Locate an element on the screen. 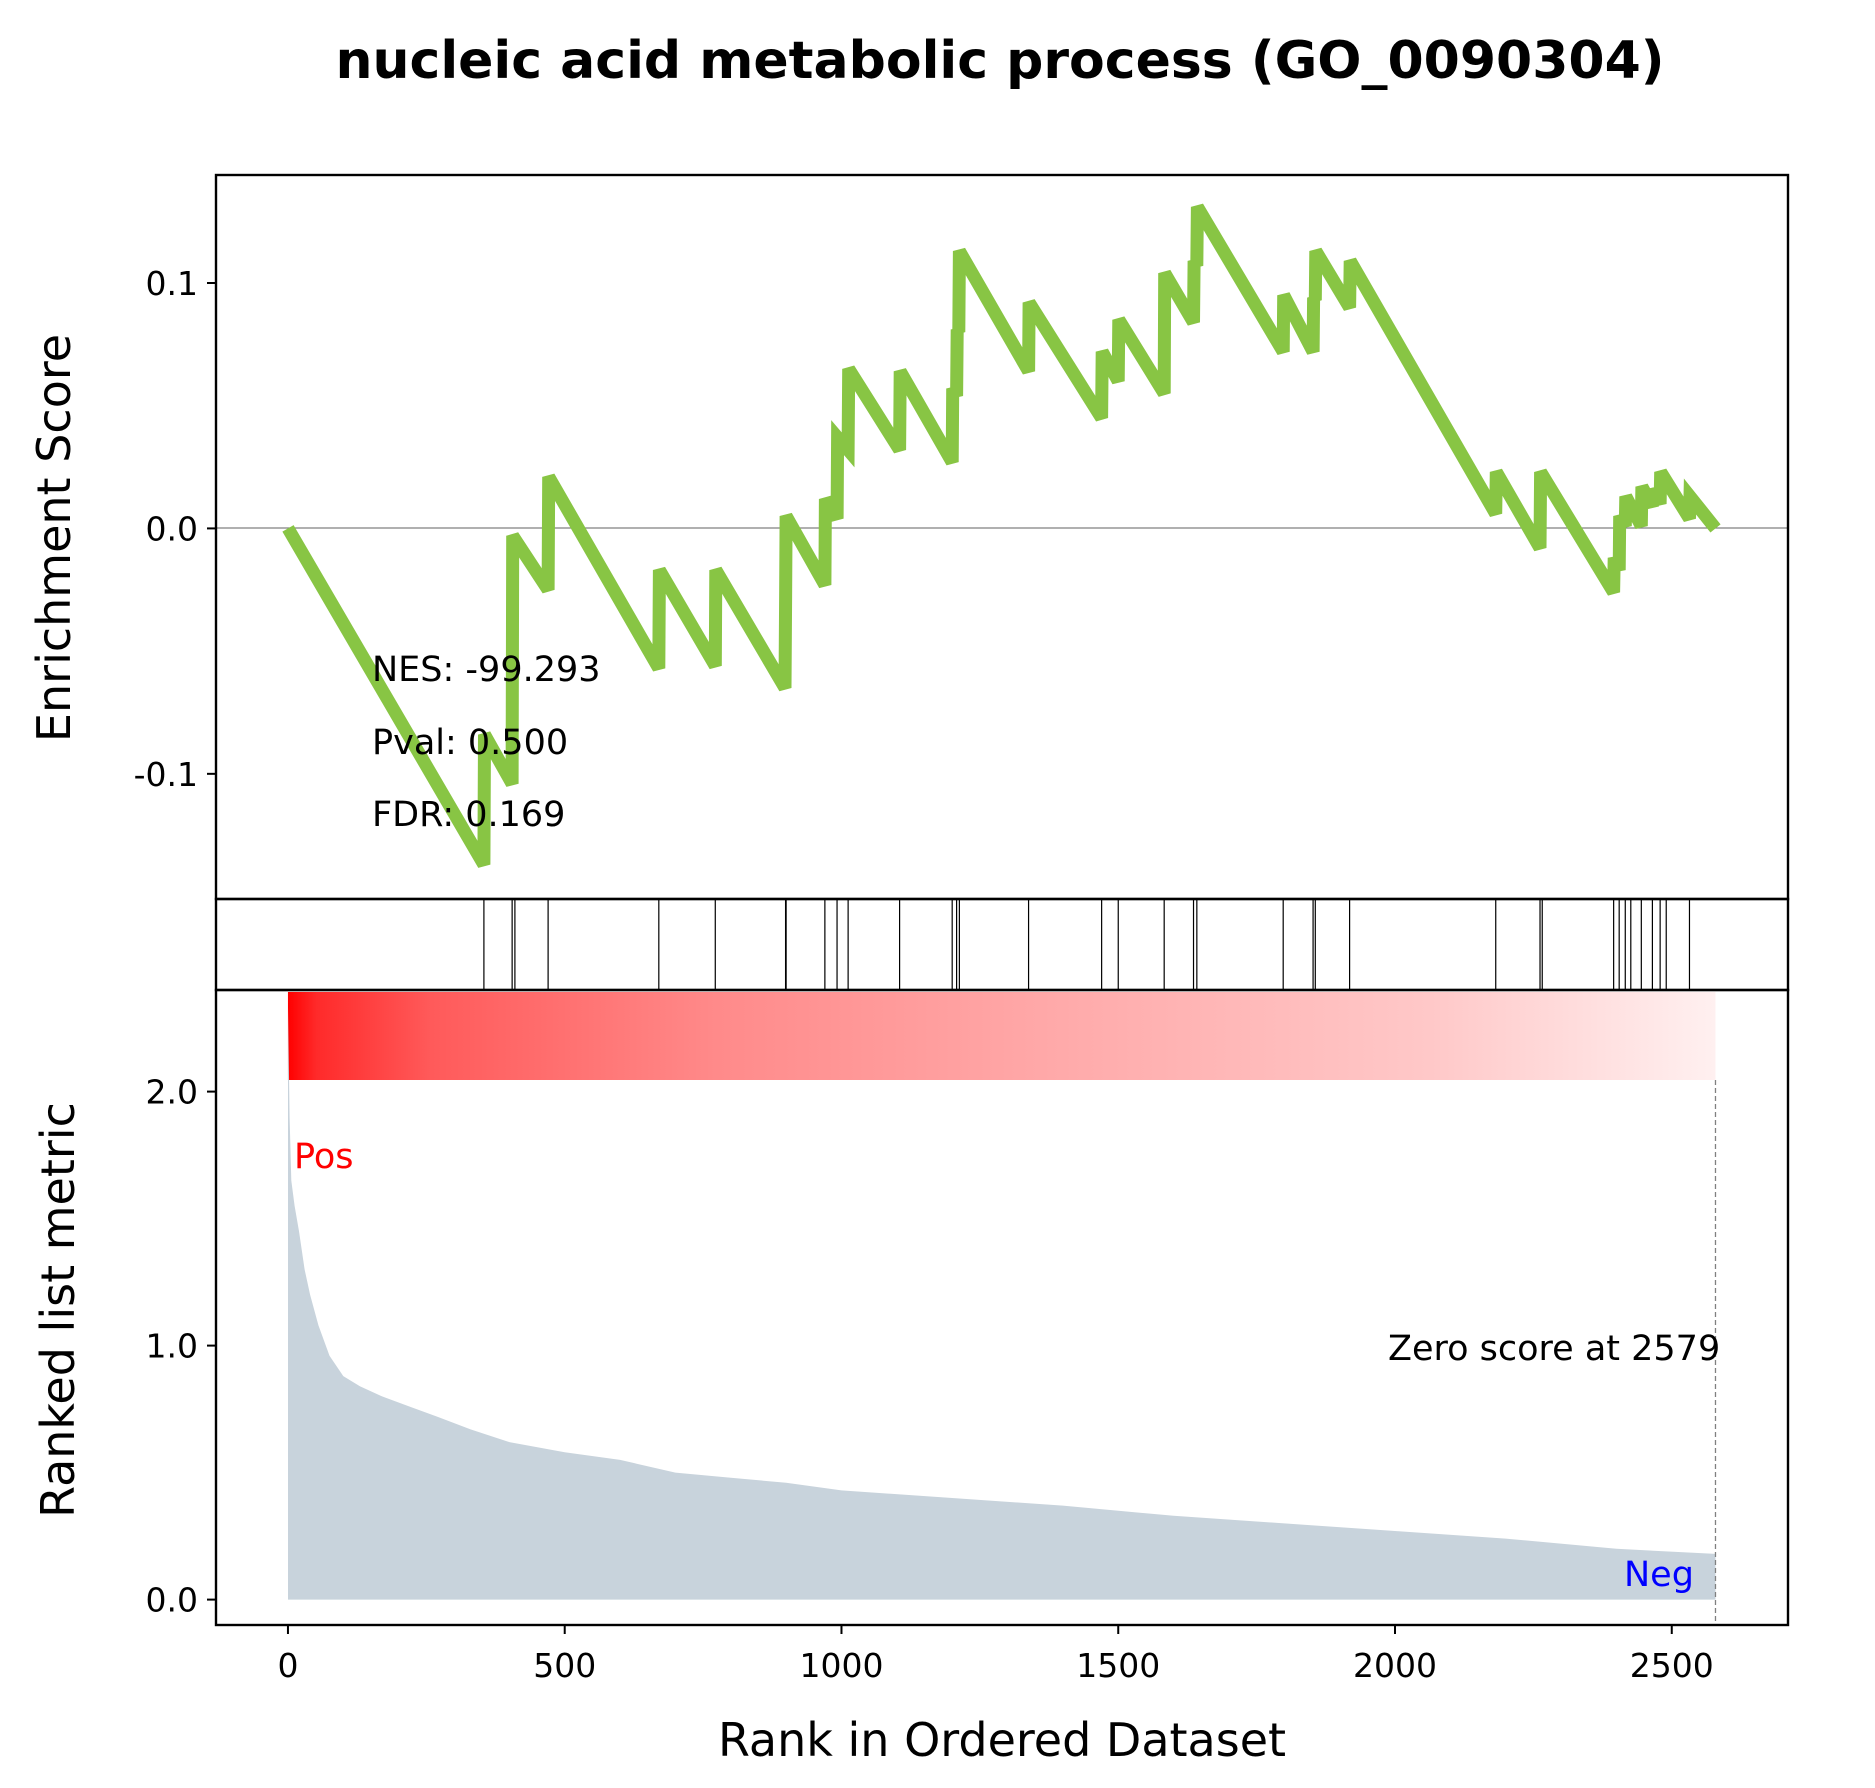 This screenshot has height=1788, width=1875. es-y-tick-label: -0.1 is located at coordinates (166, 774).